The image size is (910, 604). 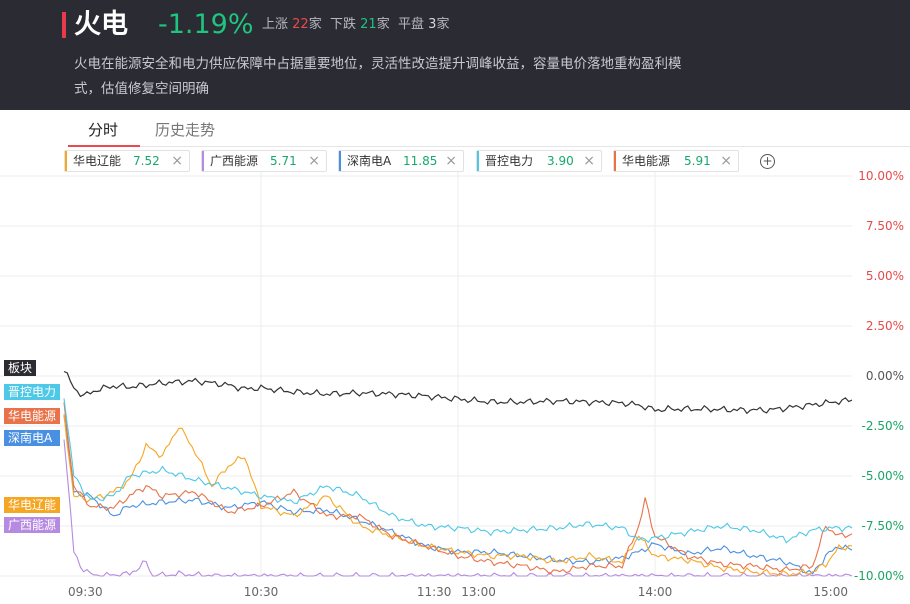 What do you see at coordinates (560, 161) in the screenshot?
I see `chip-value: 3.90` at bounding box center [560, 161].